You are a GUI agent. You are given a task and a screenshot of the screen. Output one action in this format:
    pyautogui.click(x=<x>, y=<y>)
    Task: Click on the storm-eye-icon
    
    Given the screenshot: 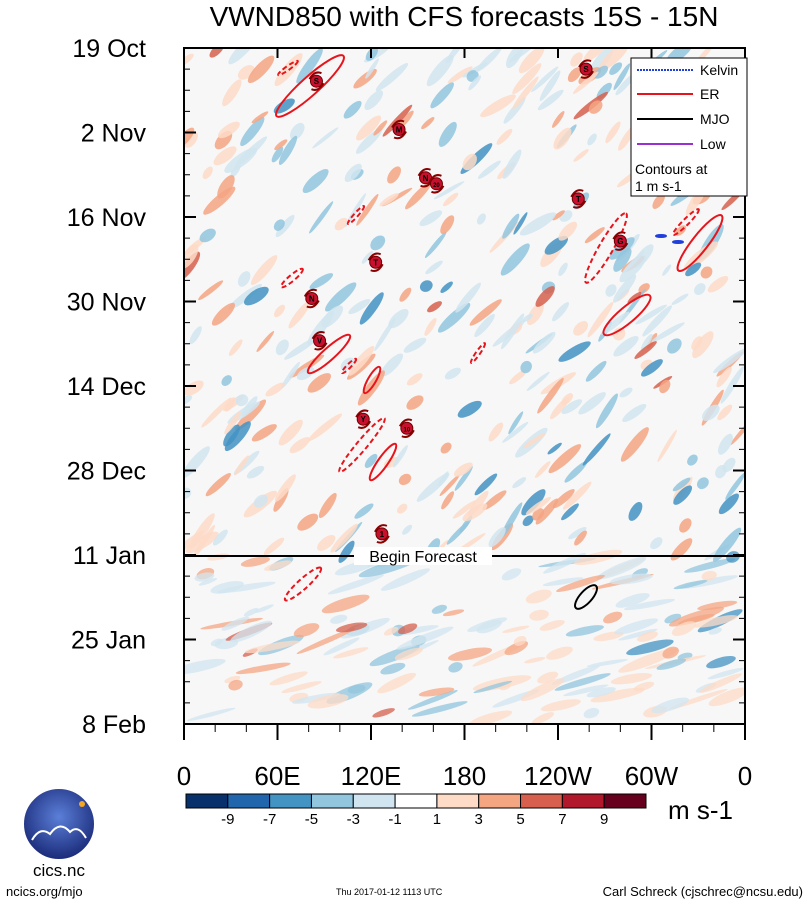 What is the action you would take?
    pyautogui.click(x=436, y=184)
    